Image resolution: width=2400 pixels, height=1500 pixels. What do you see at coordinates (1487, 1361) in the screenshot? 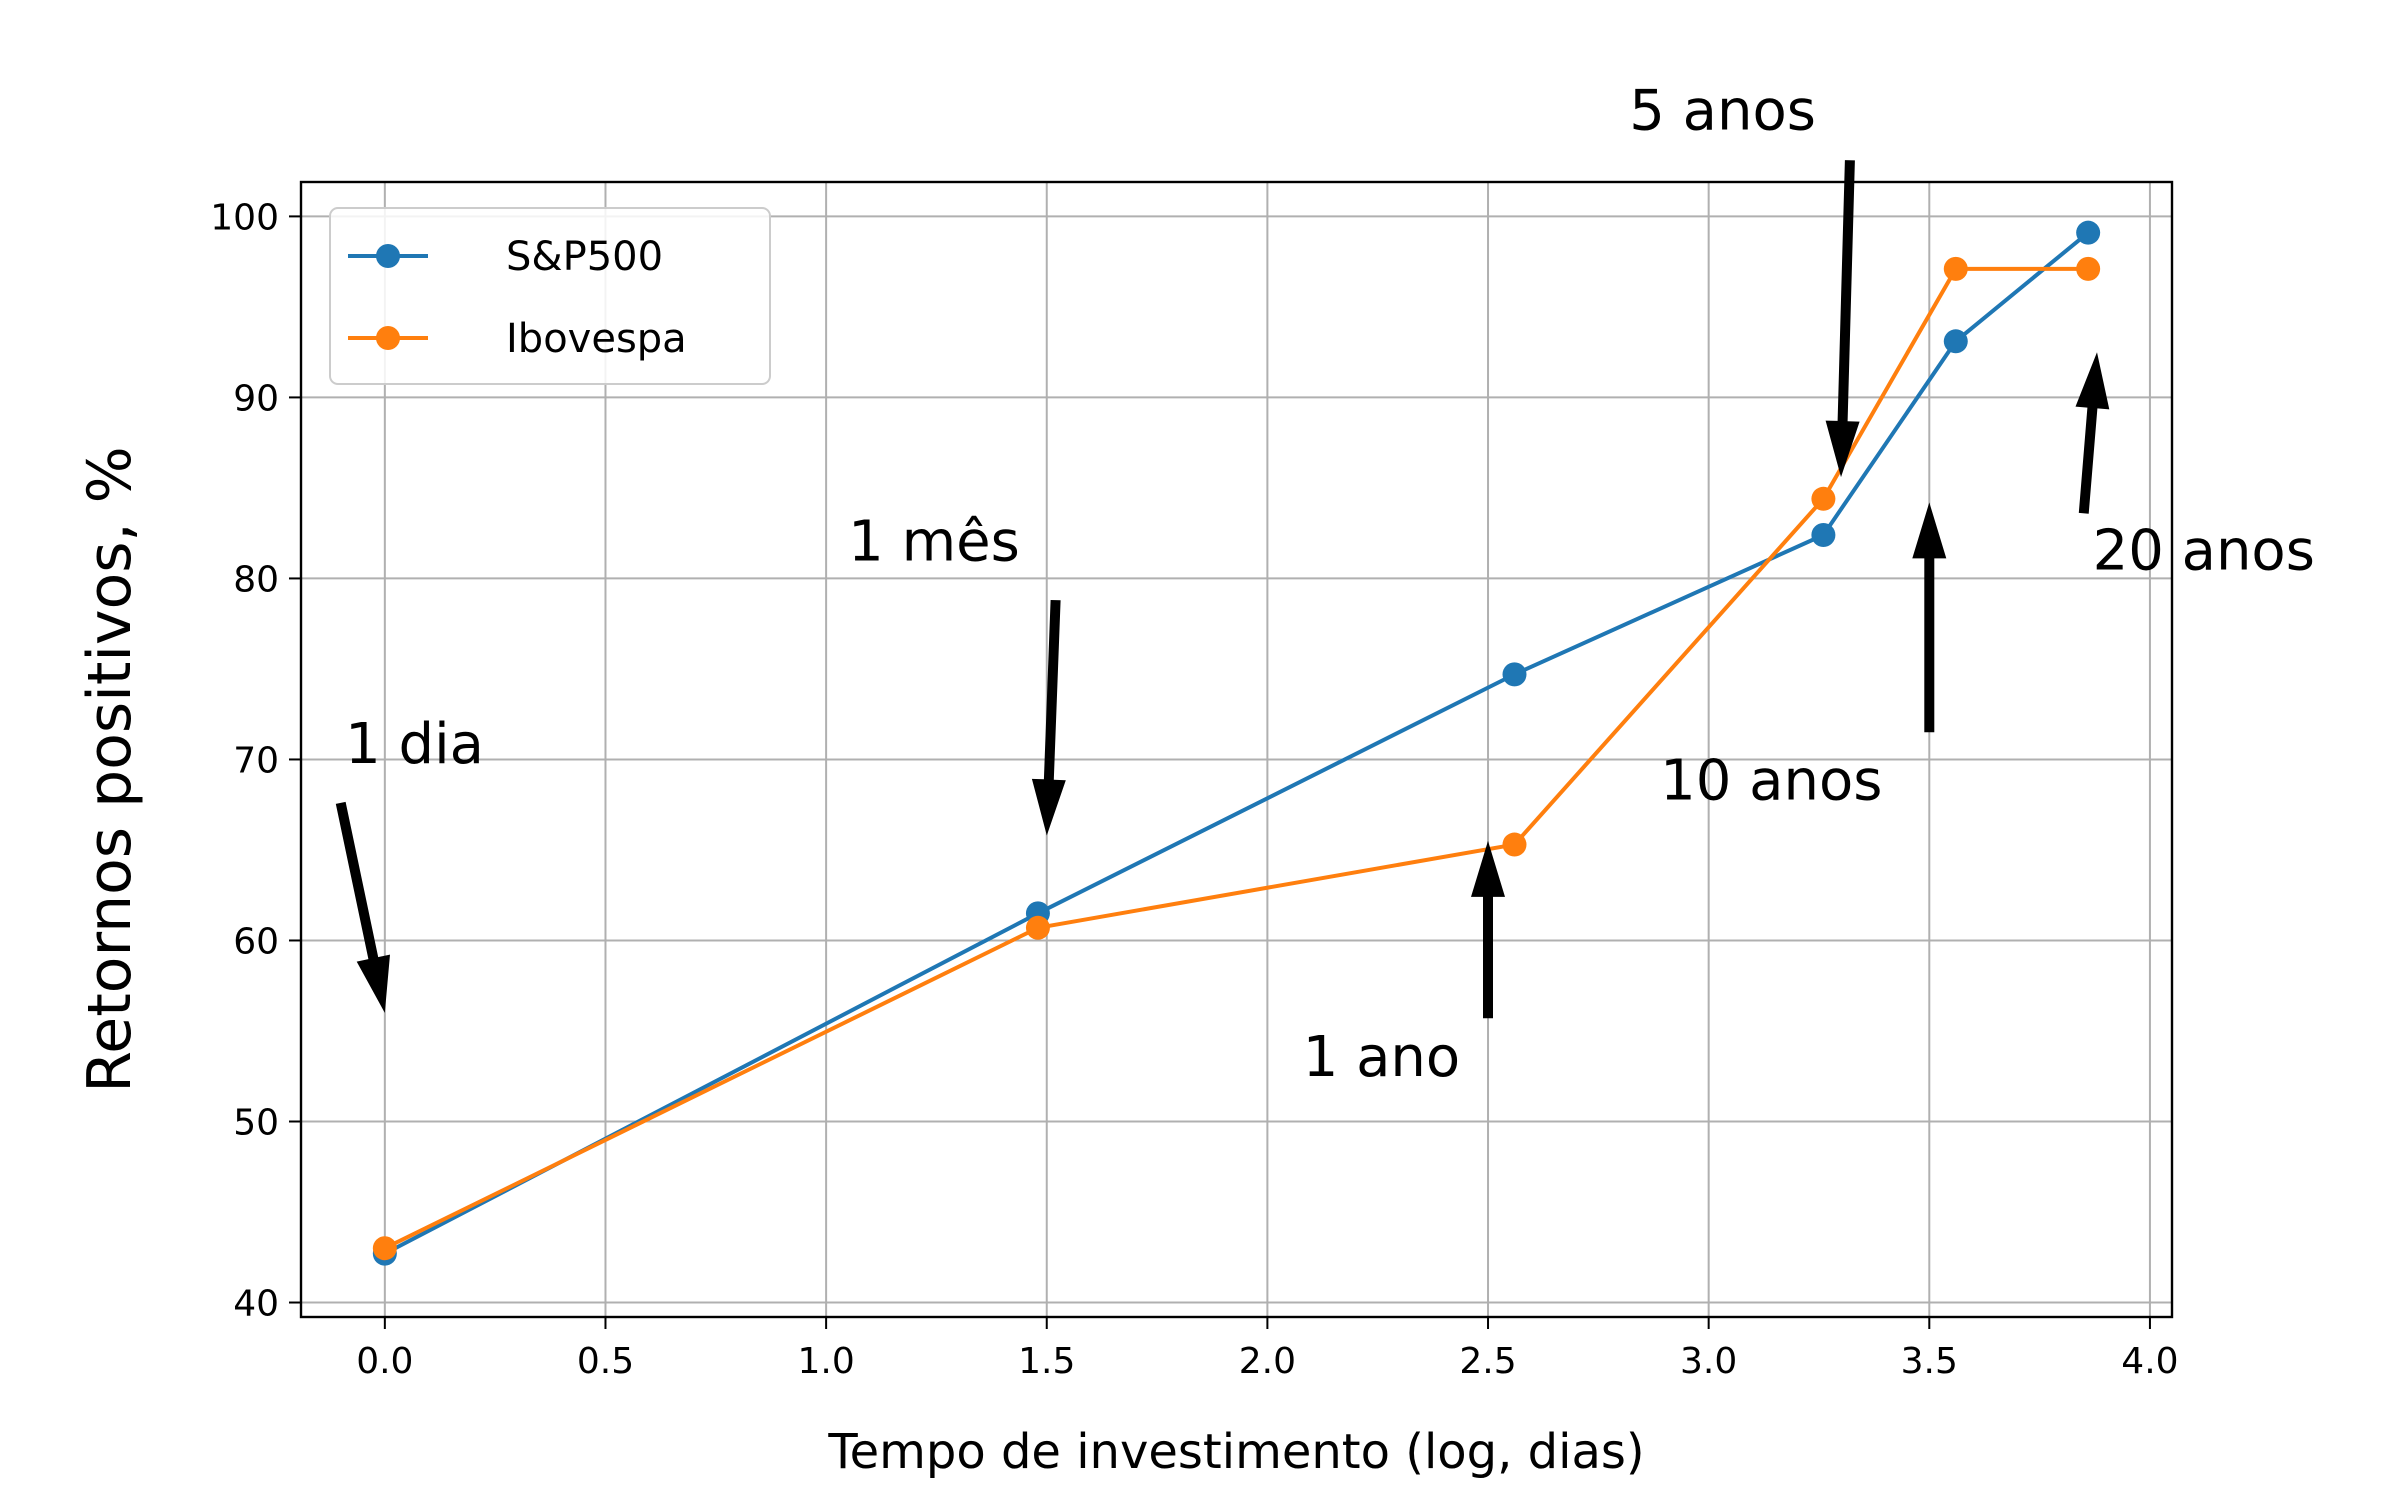
I see `x-tick-label: 2.5` at bounding box center [1487, 1361].